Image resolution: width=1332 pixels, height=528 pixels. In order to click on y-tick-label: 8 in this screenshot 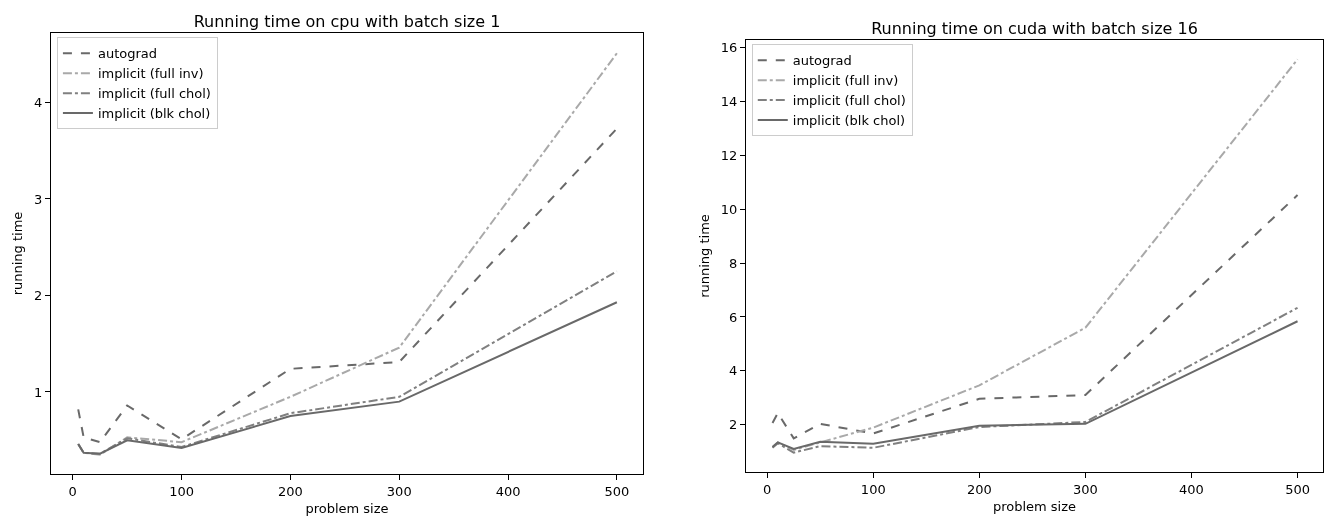, I will do `click(733, 263)`.